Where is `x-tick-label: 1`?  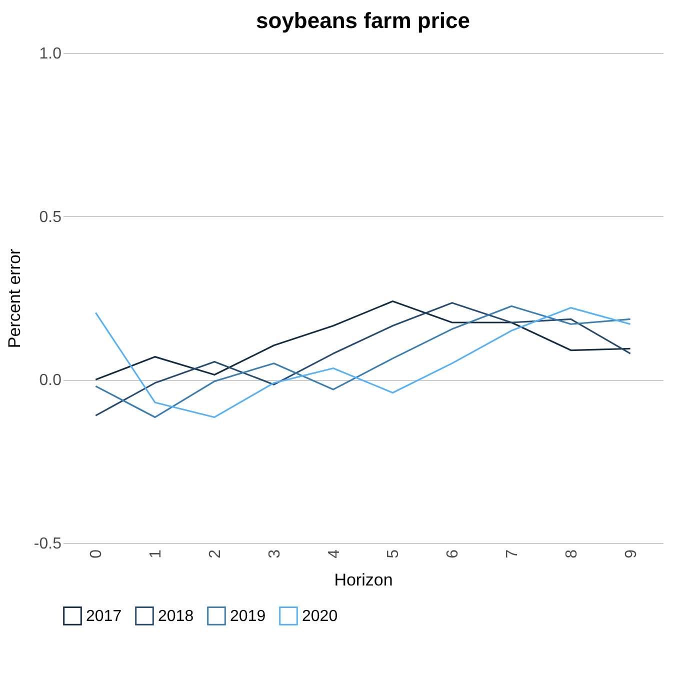
x-tick-label: 1 is located at coordinates (156, 553).